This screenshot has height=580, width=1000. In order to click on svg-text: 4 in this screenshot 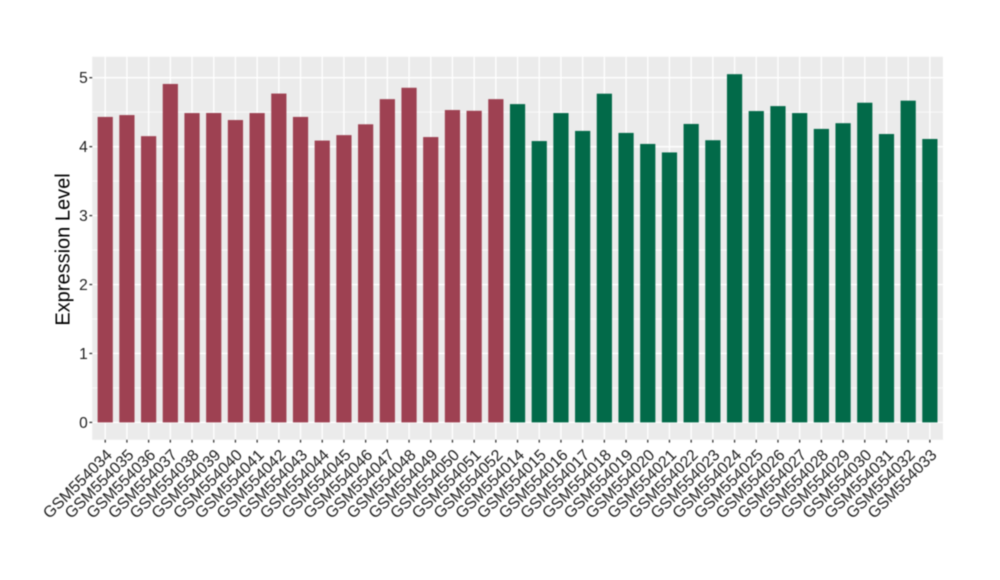, I will do `click(83, 147)`.